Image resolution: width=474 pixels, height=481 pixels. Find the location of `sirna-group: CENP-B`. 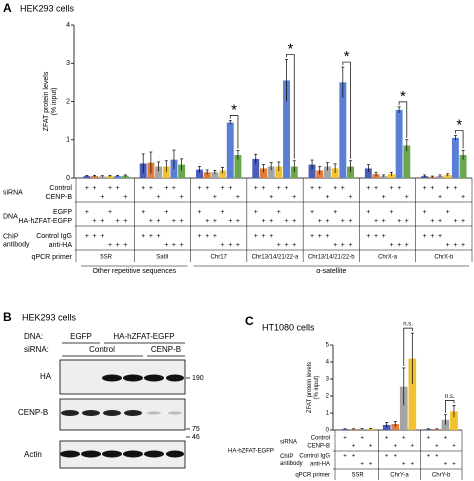

sirna-group: CENP-B is located at coordinates (166, 349).